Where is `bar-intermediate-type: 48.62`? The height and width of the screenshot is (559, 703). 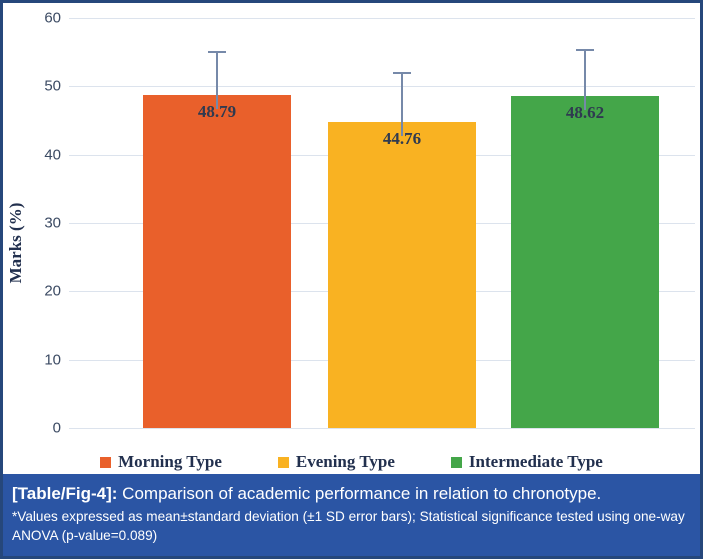 bar-intermediate-type: 48.62 is located at coordinates (585, 261).